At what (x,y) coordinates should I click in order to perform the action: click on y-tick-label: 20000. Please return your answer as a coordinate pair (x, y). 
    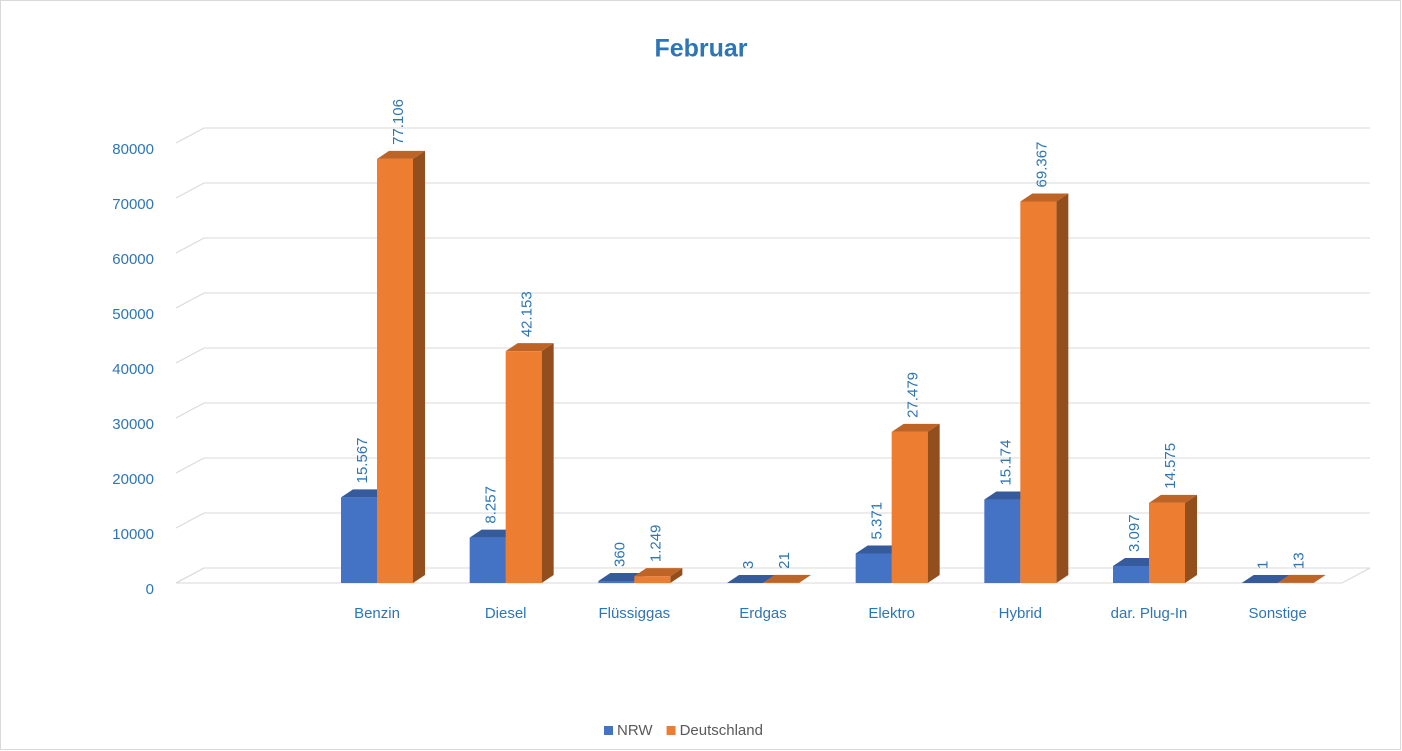
    Looking at the image, I should click on (133, 479).